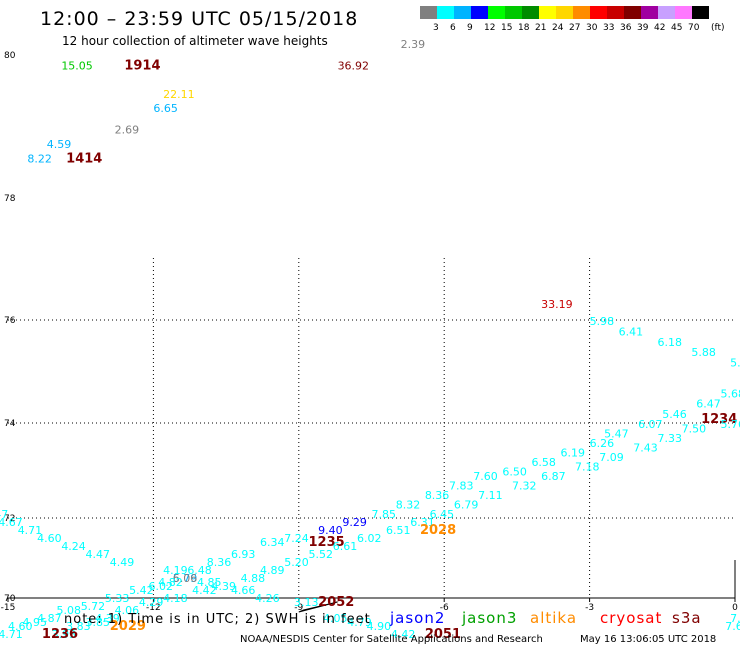 The image size is (740, 650). I want to click on x-tick-label: -3, so click(589, 608).